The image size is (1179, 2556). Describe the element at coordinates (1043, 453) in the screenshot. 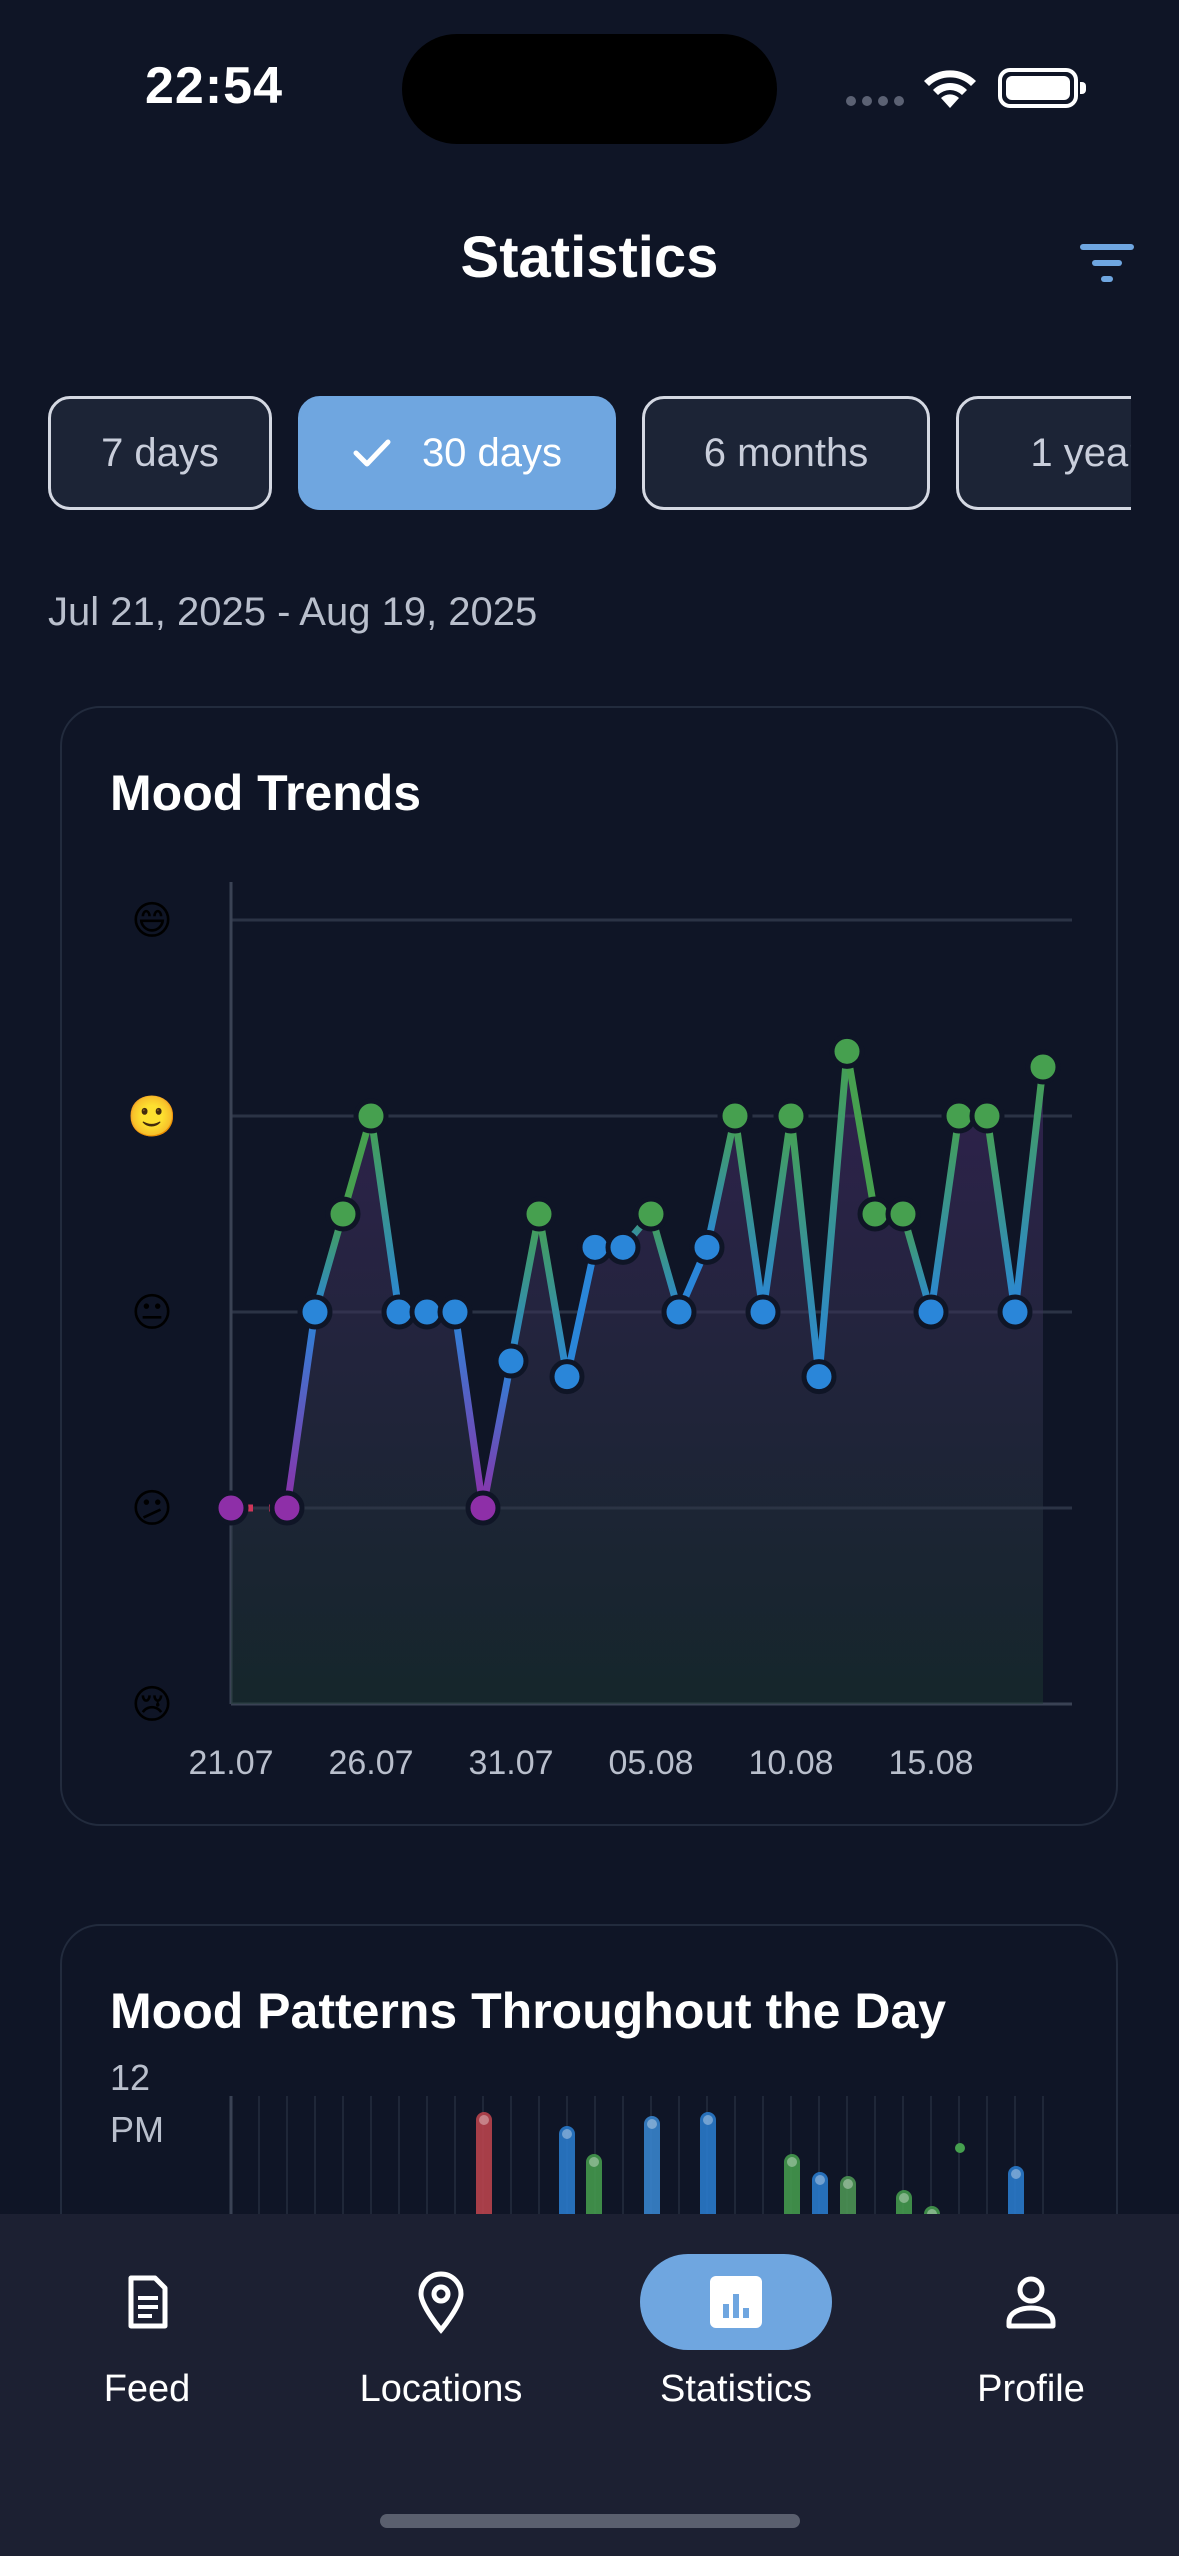

I see `tab-1-year: 1 year` at that location.